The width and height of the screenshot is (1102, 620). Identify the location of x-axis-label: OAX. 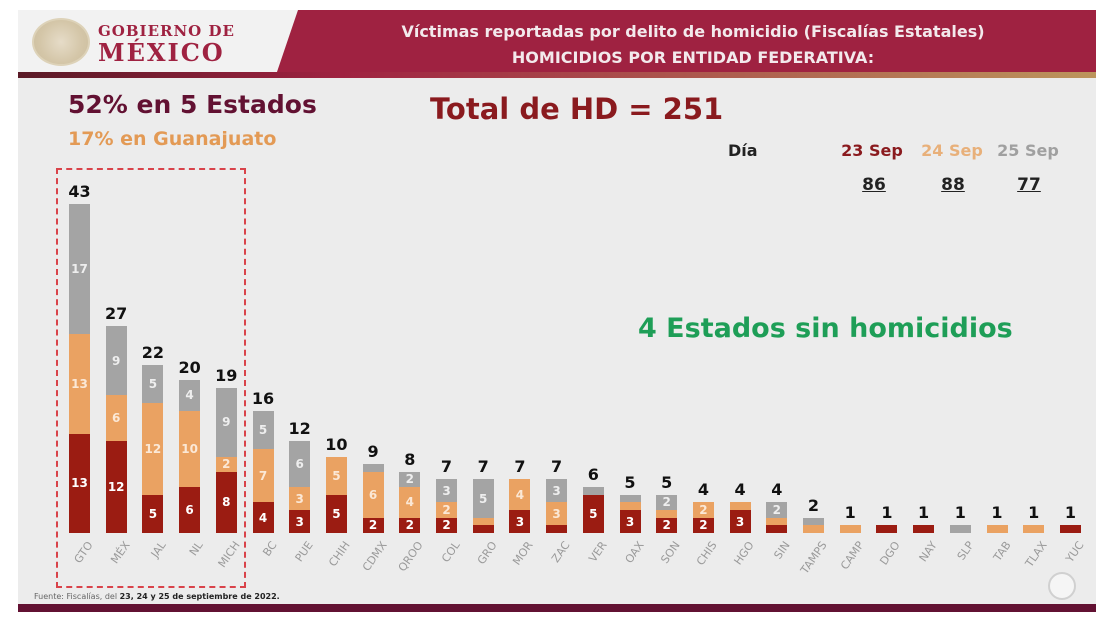
(634, 552).